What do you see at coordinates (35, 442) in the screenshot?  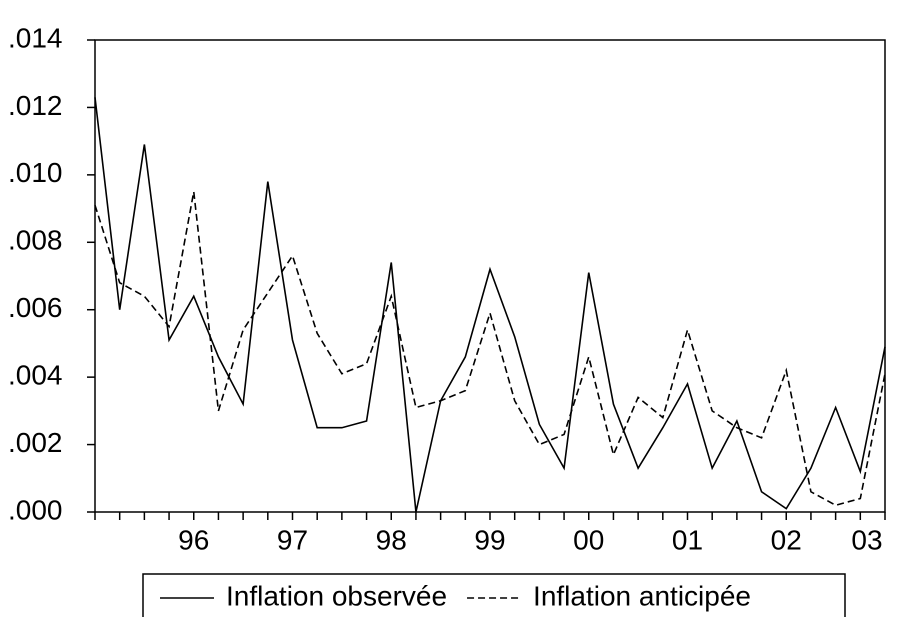 I see `y-tick-label: .002` at bounding box center [35, 442].